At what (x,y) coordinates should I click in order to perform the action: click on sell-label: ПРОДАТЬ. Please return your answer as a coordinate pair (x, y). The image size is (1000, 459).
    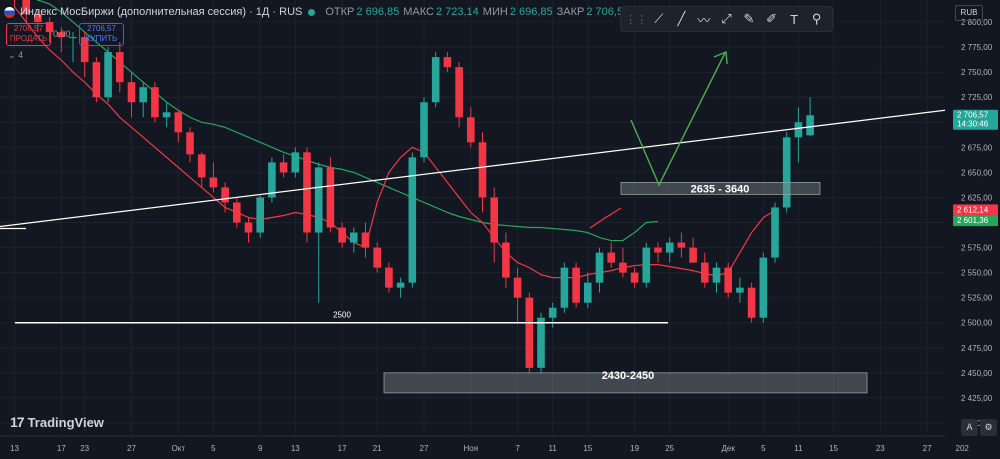
    Looking at the image, I should click on (28, 38).